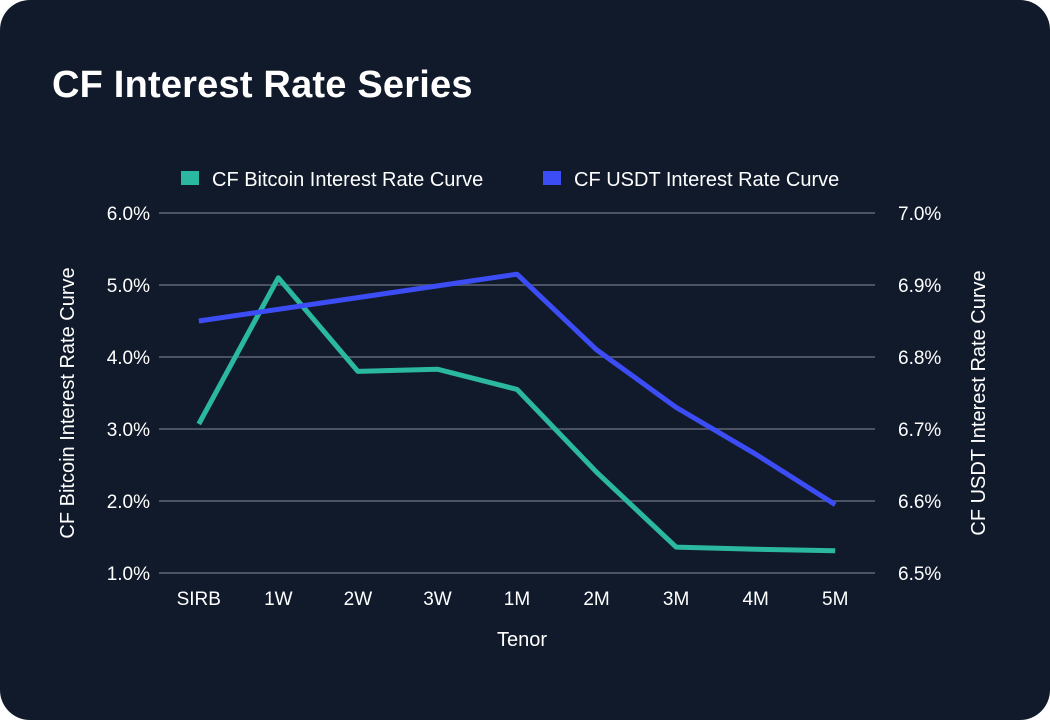  Describe the element at coordinates (199, 599) in the screenshot. I see `x-tick-label: SIRB` at that location.